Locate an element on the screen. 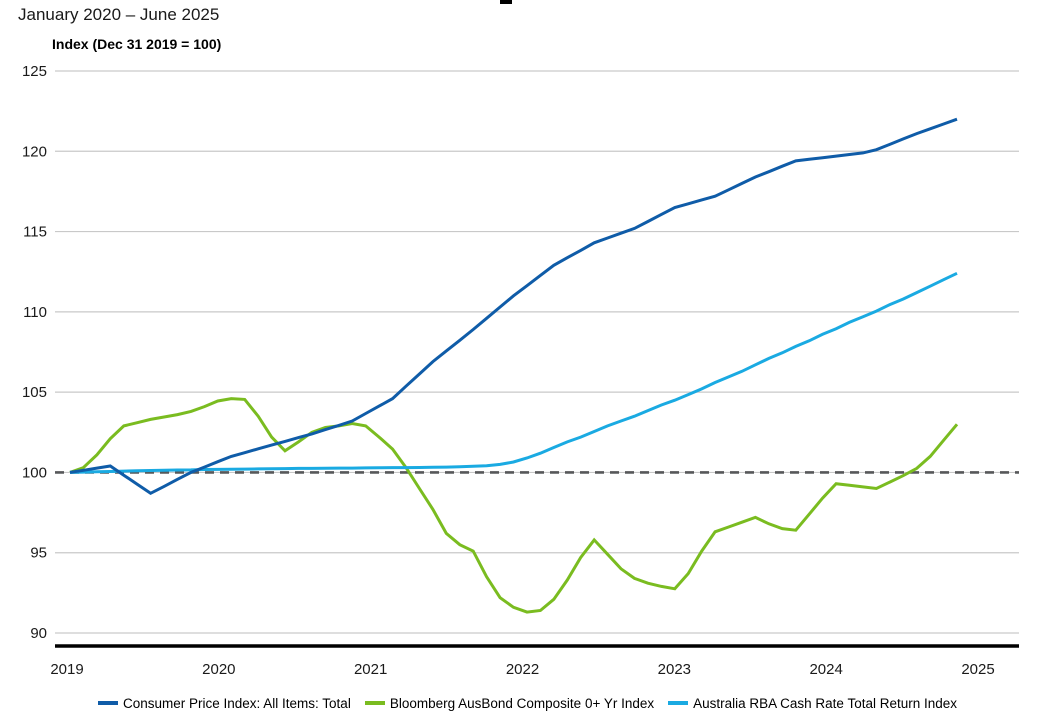 This screenshot has width=1055, height=718. legend-swatch-cpi is located at coordinates (107, 703).